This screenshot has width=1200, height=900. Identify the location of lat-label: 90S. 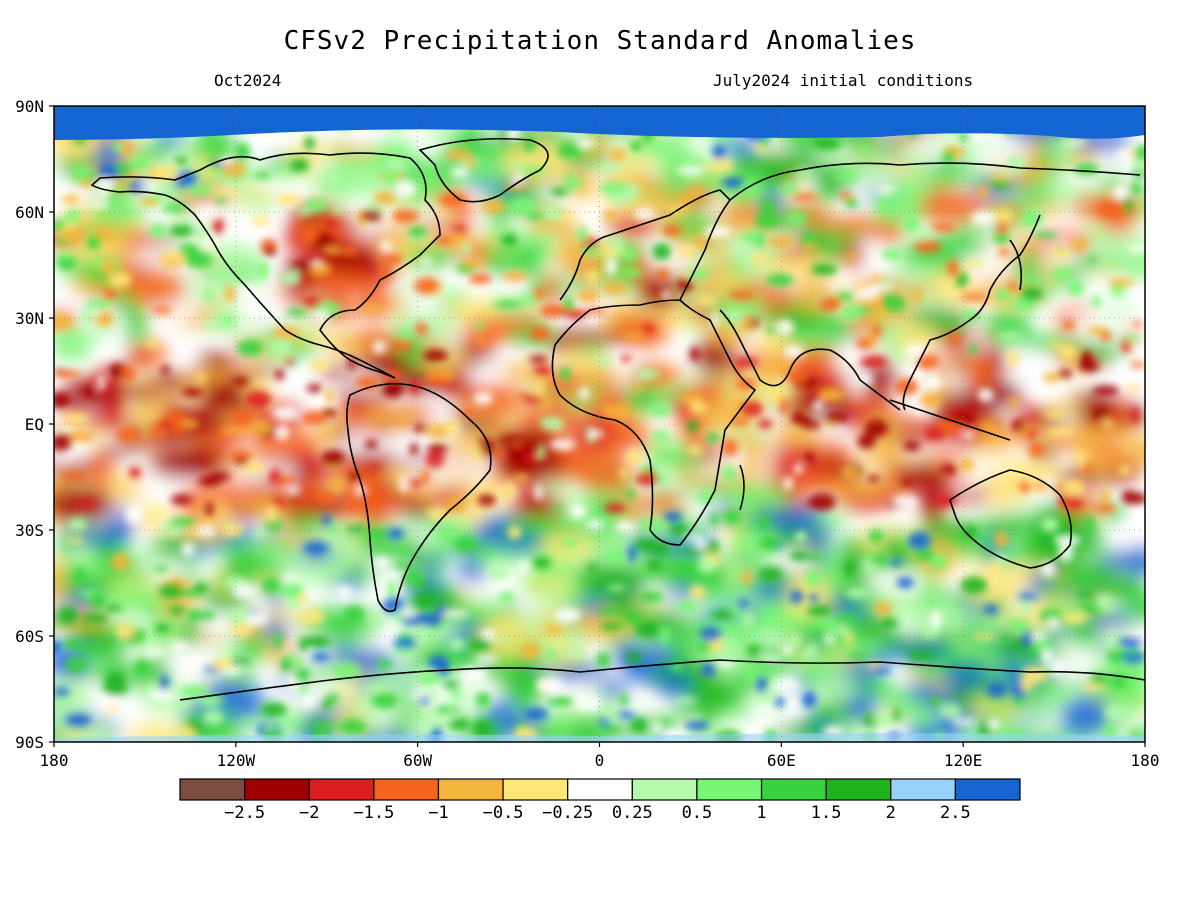
(29, 742).